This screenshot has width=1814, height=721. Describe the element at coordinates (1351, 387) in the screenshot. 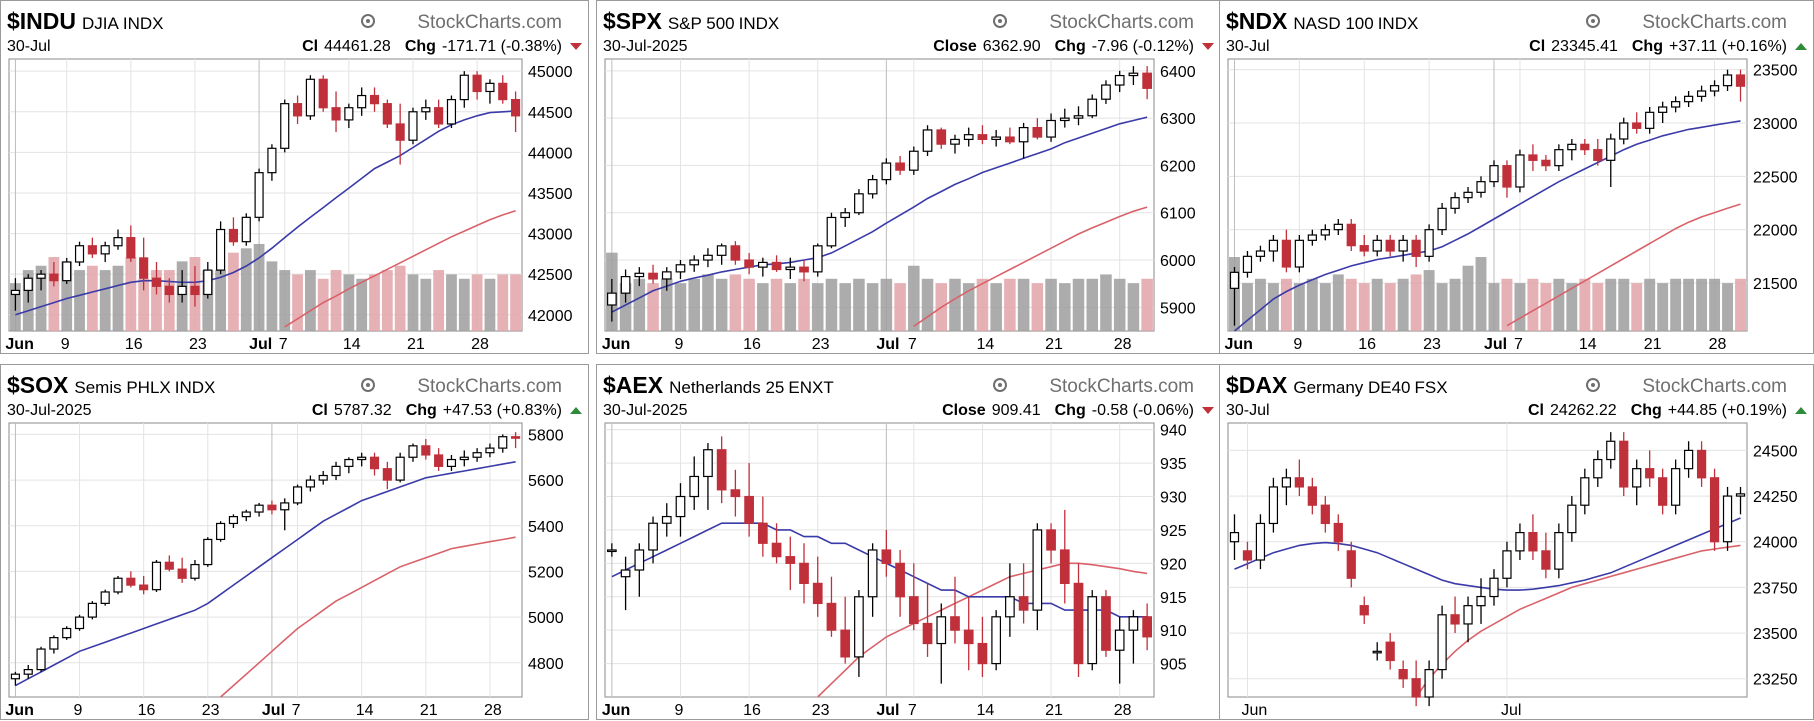

I see `chart-name: Germany DE40` at that location.